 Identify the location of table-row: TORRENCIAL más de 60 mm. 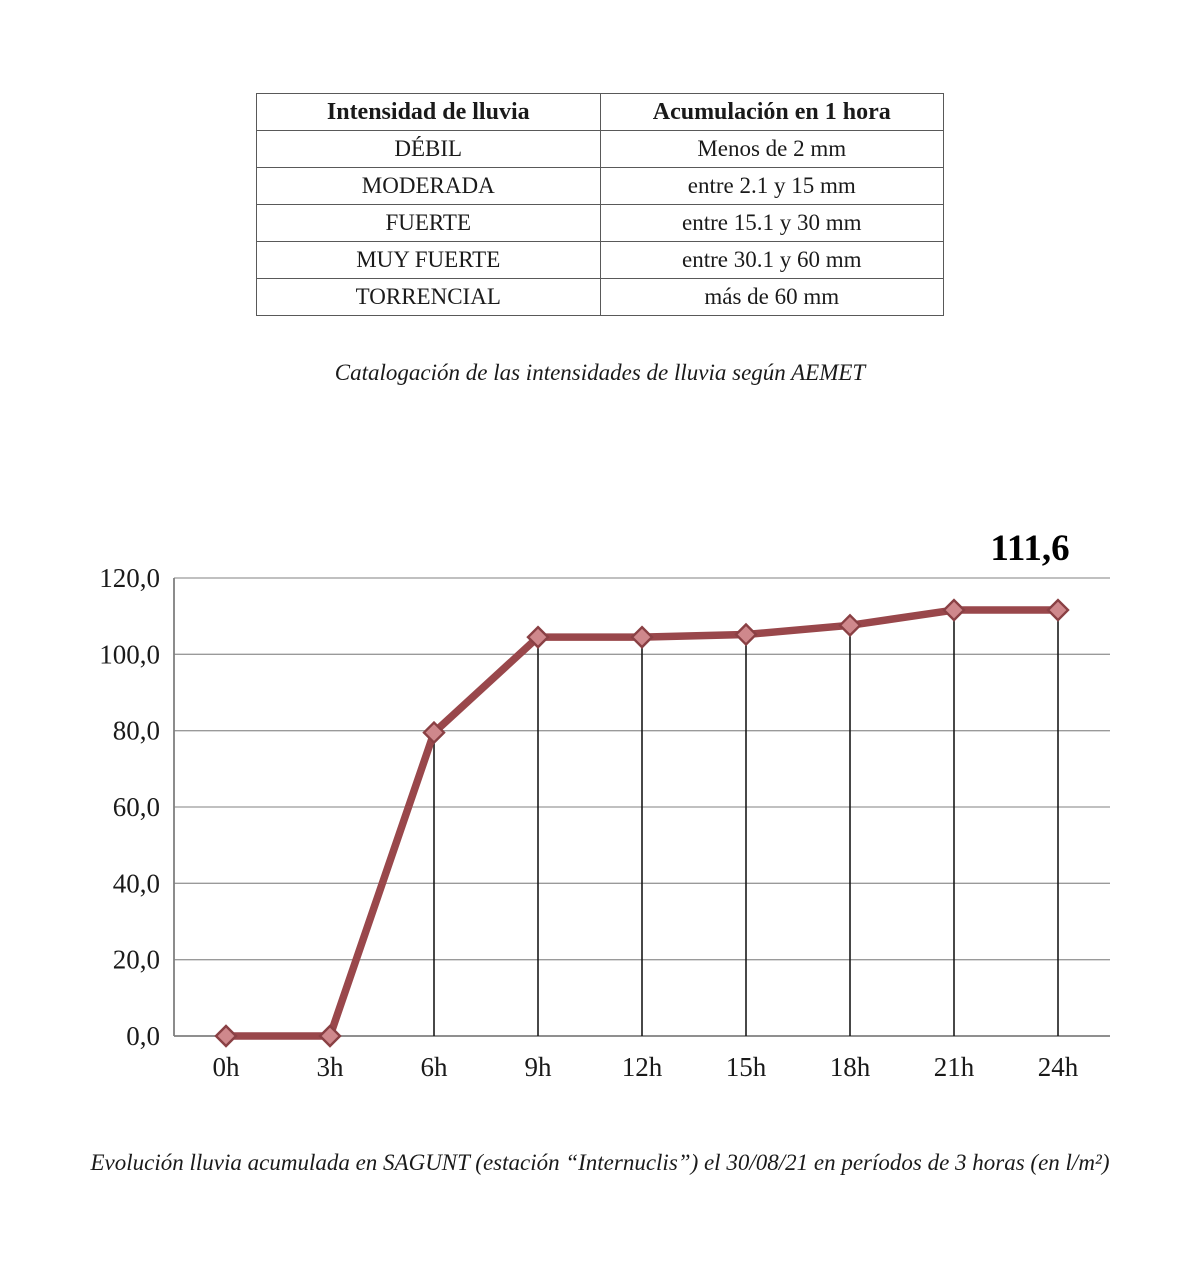
(600, 297).